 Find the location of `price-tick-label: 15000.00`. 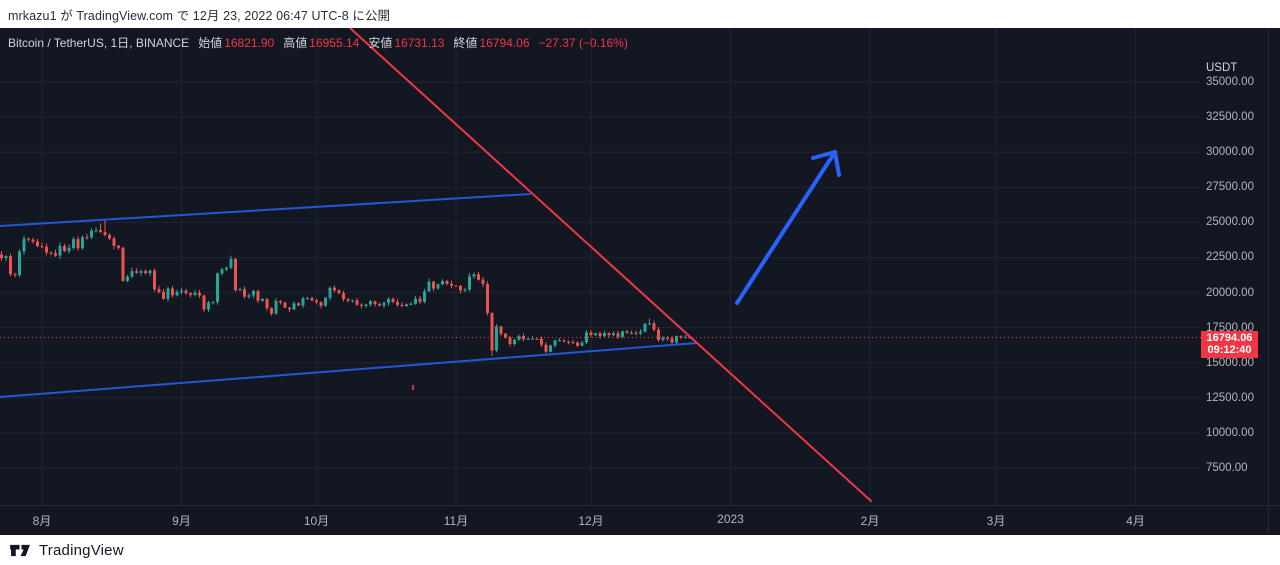

price-tick-label: 15000.00 is located at coordinates (1230, 362).